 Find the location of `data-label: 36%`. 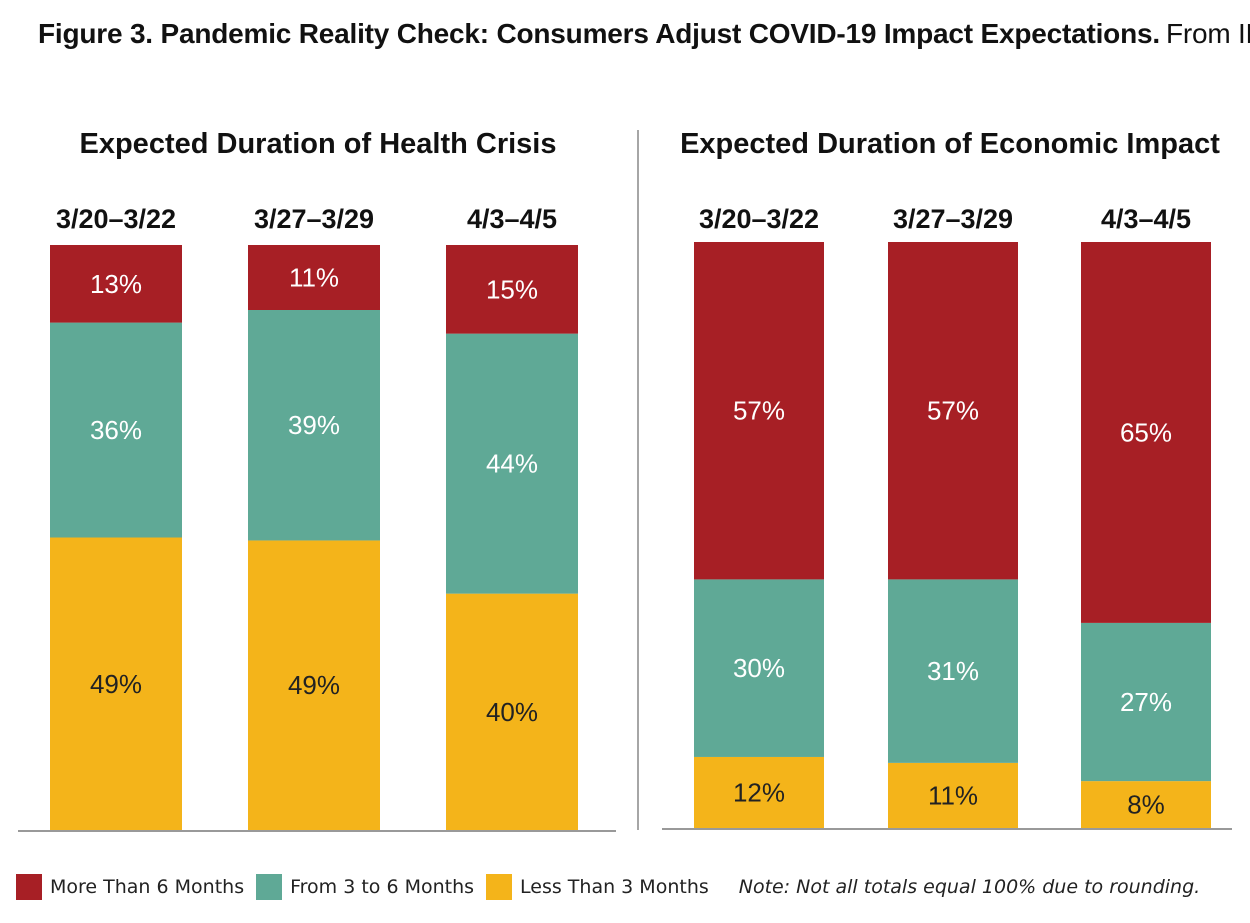

data-label: 36% is located at coordinates (116, 430).